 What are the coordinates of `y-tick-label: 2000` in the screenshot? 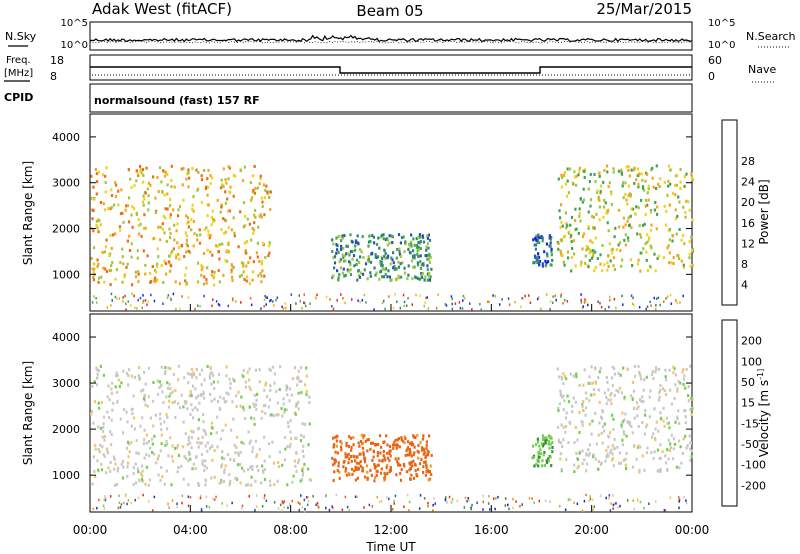 It's located at (66, 429).